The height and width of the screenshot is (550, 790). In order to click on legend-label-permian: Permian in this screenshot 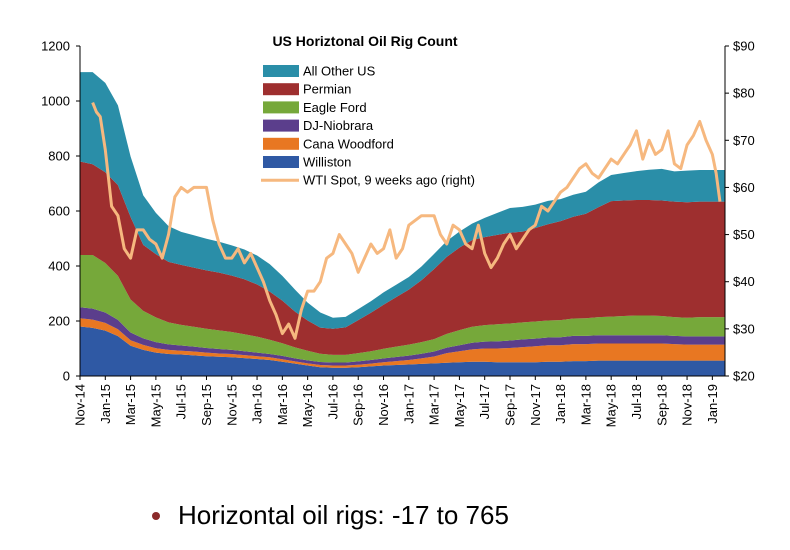, I will do `click(327, 89)`.